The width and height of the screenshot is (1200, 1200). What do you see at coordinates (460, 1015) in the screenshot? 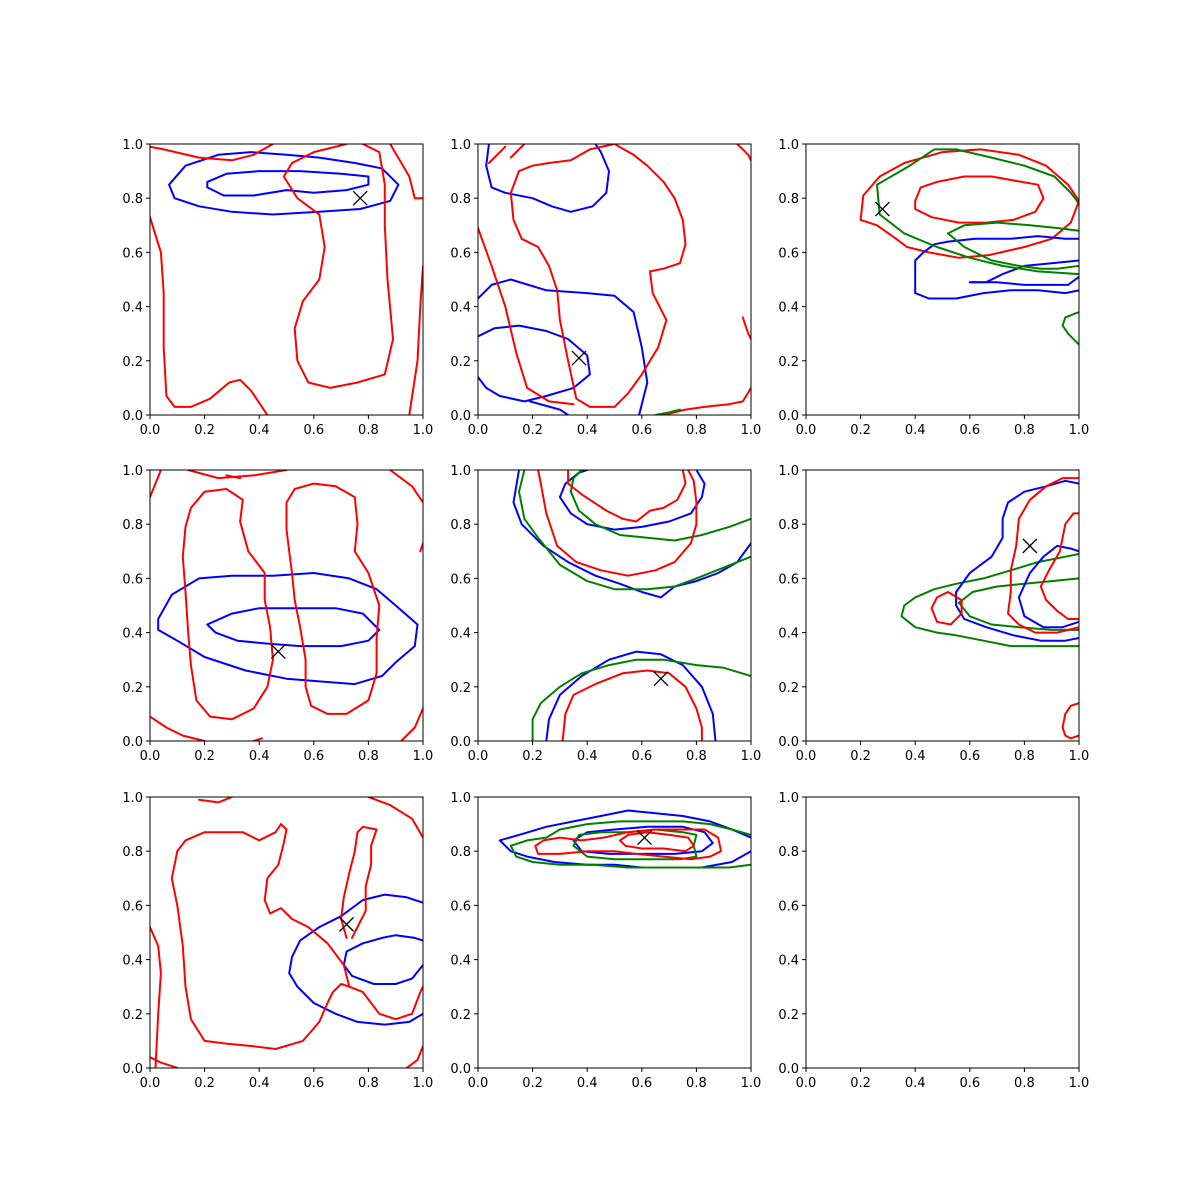
I see `y-tick-label: 0.2` at bounding box center [460, 1015].